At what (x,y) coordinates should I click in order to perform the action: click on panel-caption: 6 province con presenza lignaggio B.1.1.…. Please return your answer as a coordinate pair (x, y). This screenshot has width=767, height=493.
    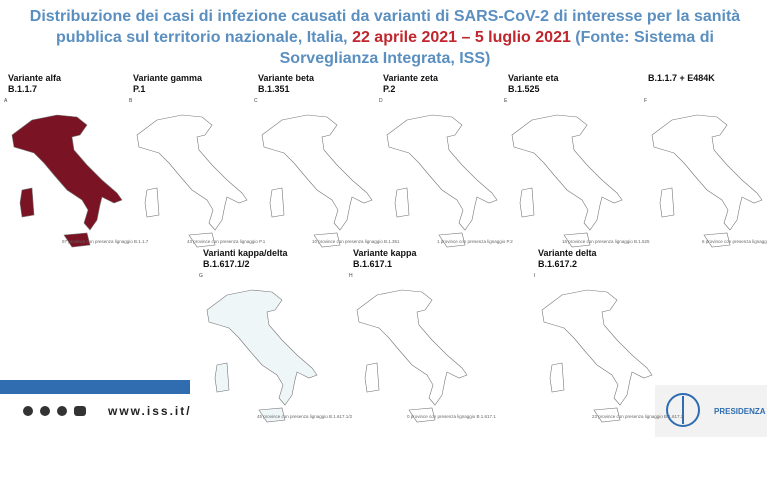
    Looking at the image, I should click on (734, 241).